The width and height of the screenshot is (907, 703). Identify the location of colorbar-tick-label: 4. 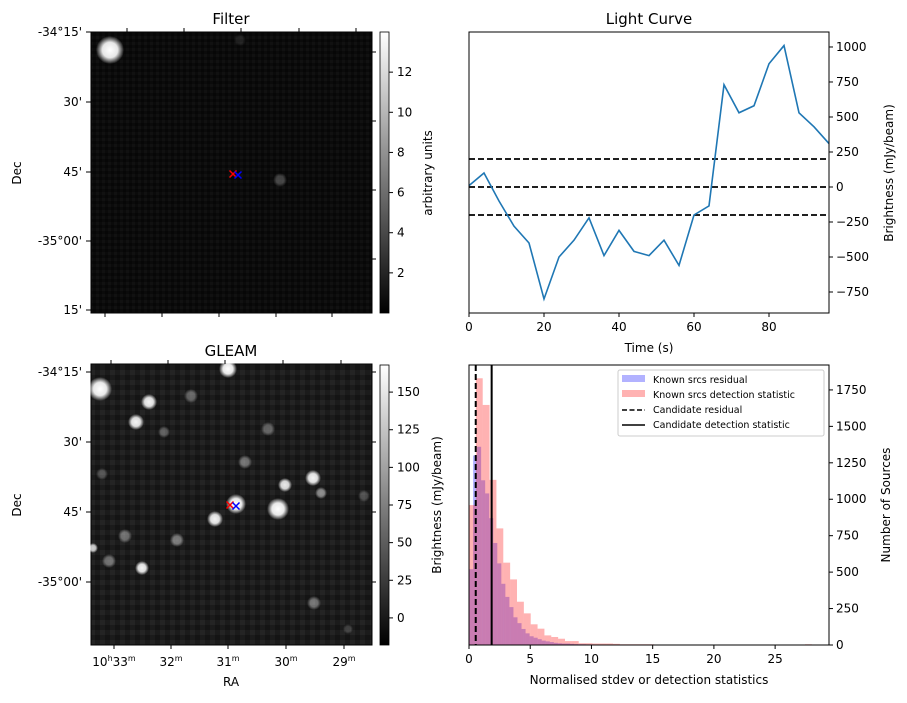
(401, 233).